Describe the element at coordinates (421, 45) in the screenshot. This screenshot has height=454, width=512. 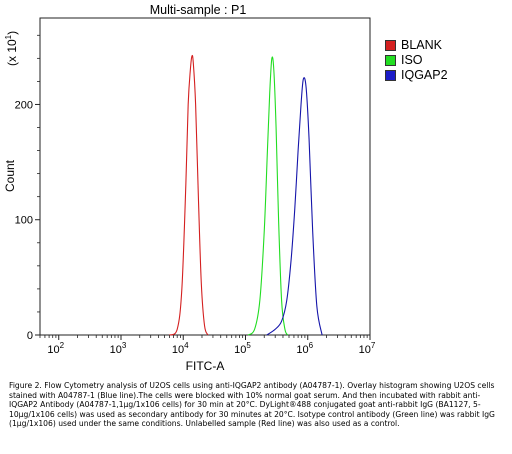
I see `legend-label-blank: BLANK` at that location.